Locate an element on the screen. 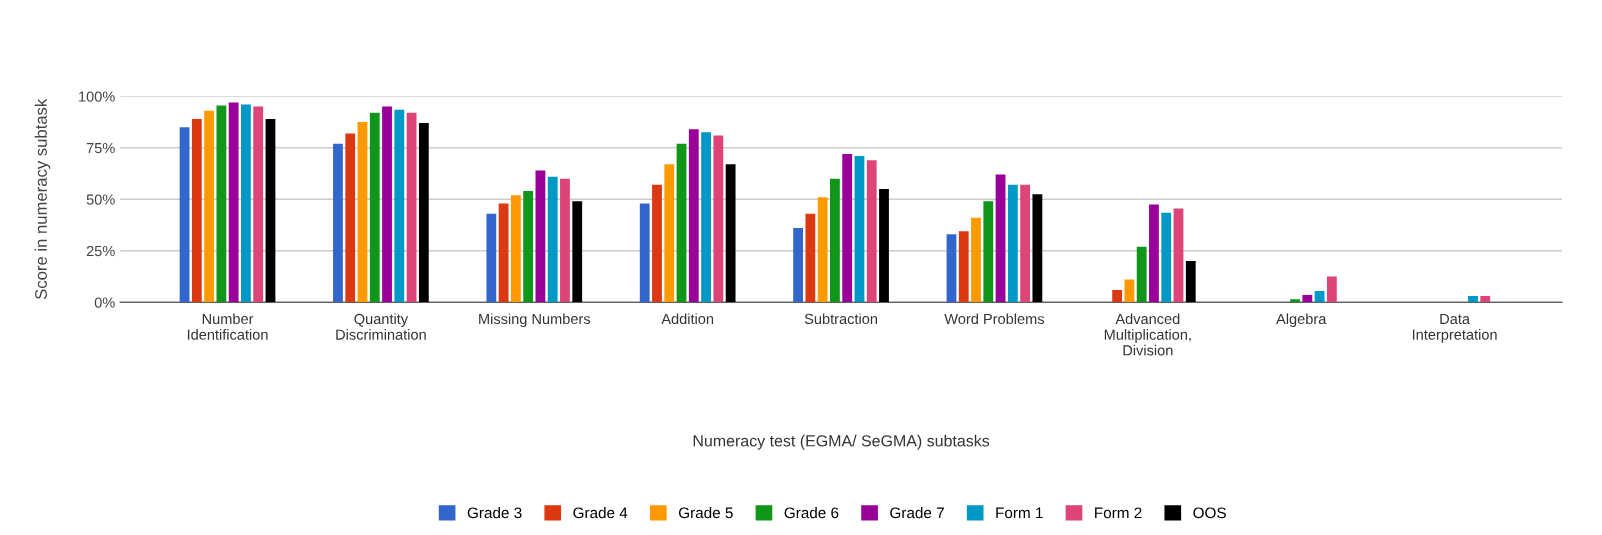  legend-label: OOS is located at coordinates (1209, 513).